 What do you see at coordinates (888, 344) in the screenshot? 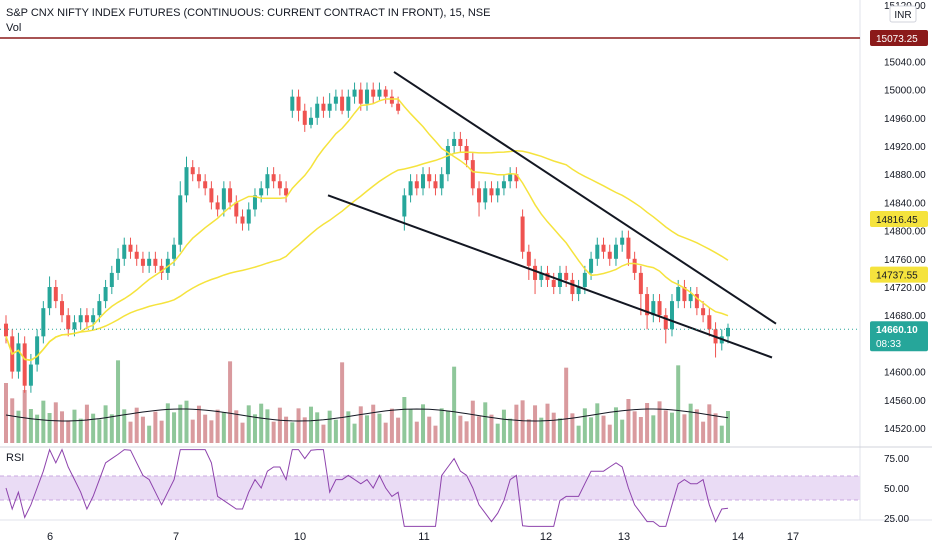
I see `countdown-badge: 08:33` at bounding box center [888, 344].